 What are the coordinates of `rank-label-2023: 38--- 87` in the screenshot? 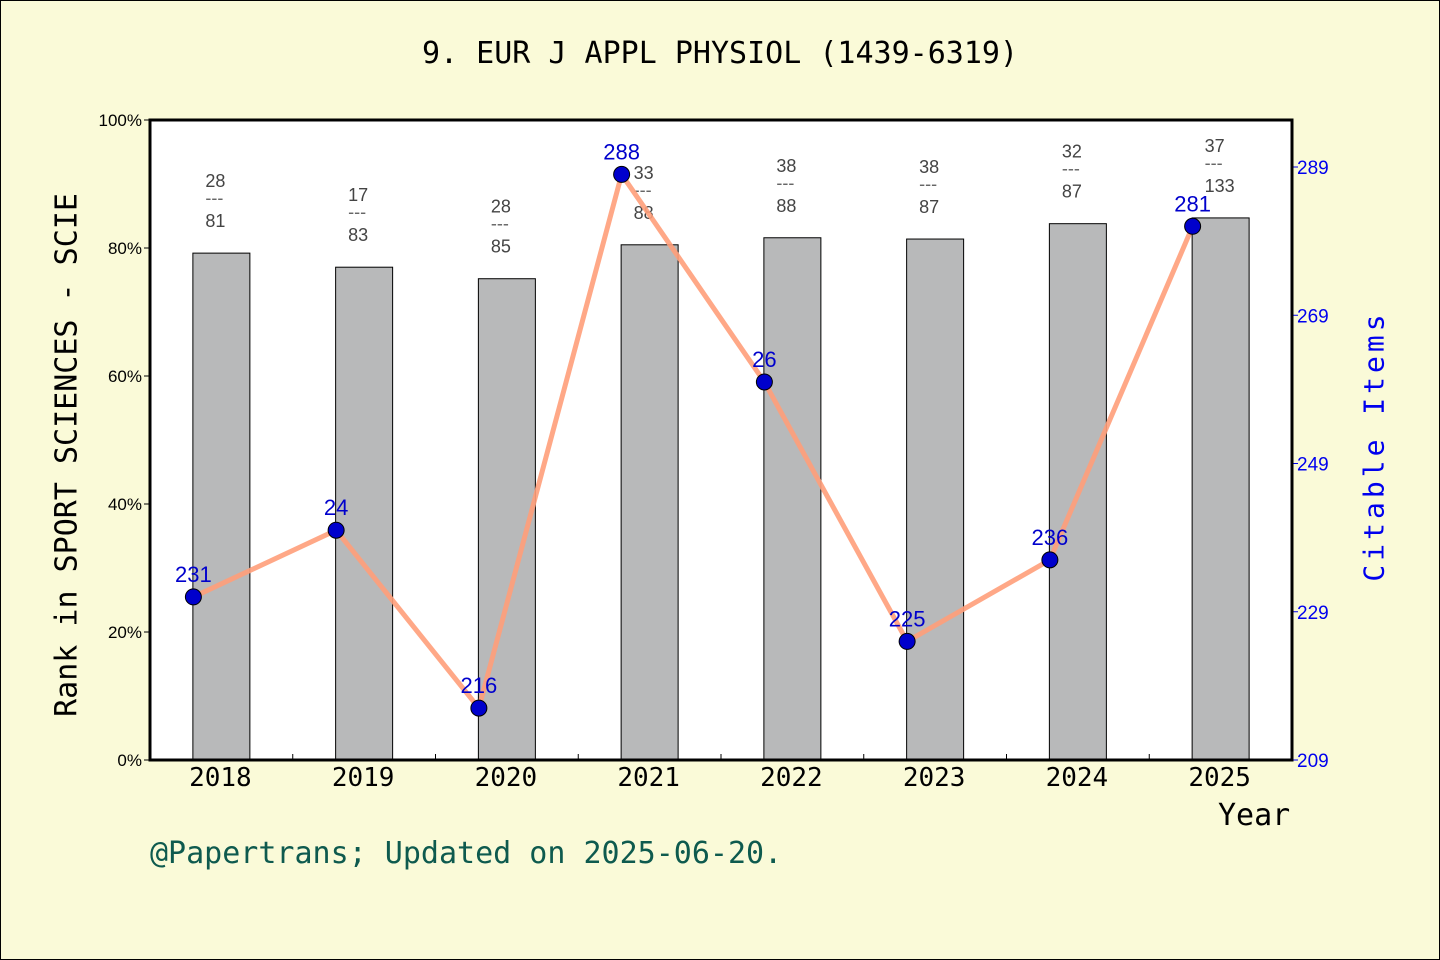 It's located at (929, 187).